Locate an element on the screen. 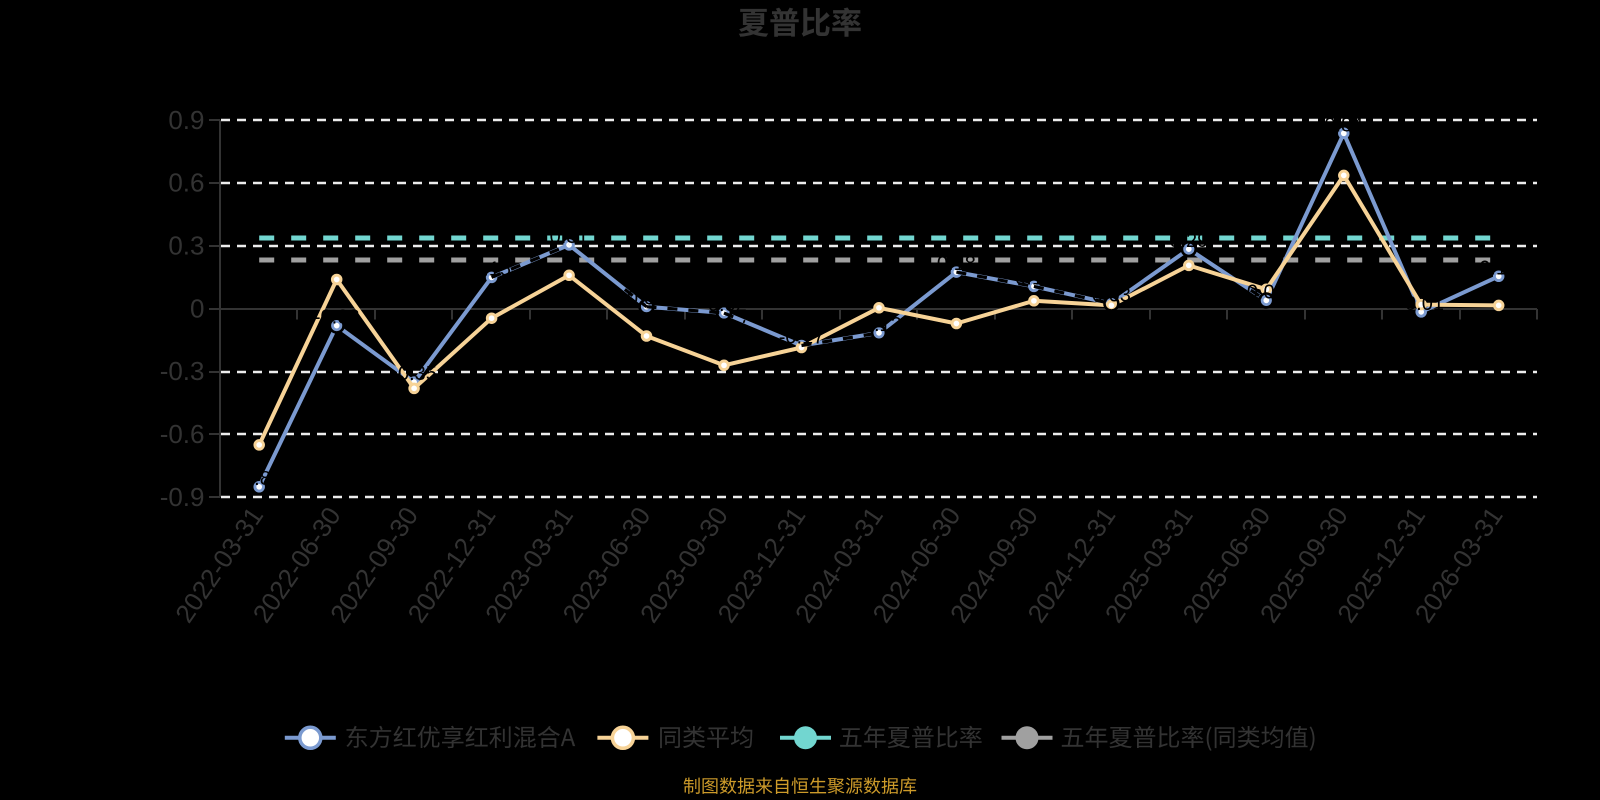  svg-text: -0.3 is located at coordinates (182, 371).